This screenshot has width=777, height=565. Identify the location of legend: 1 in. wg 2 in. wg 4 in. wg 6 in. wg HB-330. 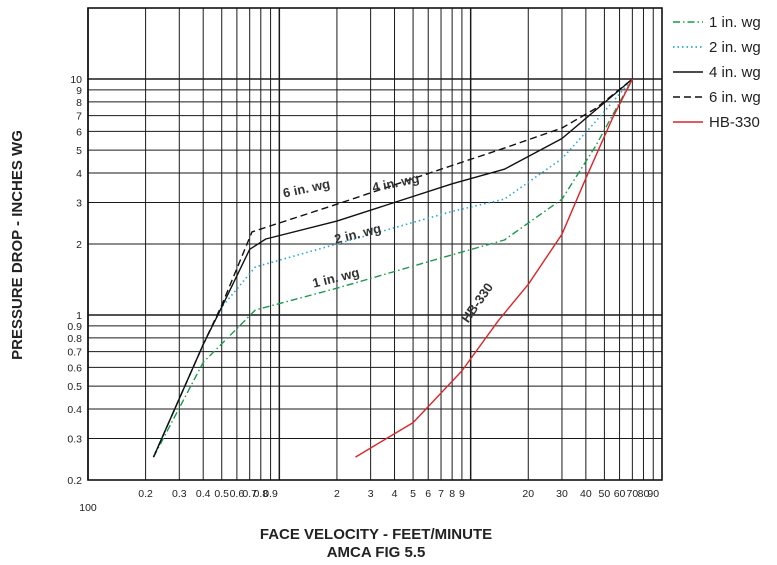
(717, 72).